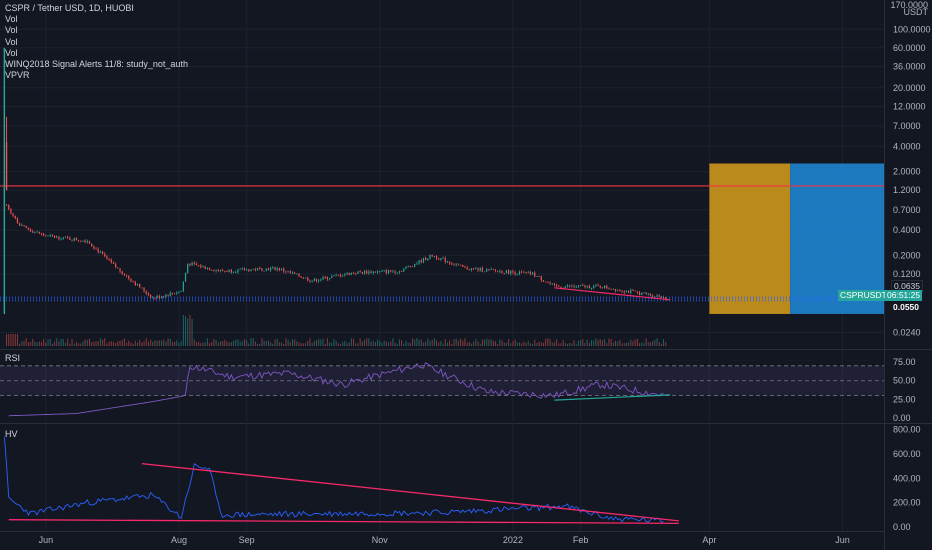  What do you see at coordinates (179, 540) in the screenshot?
I see `time-axis-label: Aug` at bounding box center [179, 540].